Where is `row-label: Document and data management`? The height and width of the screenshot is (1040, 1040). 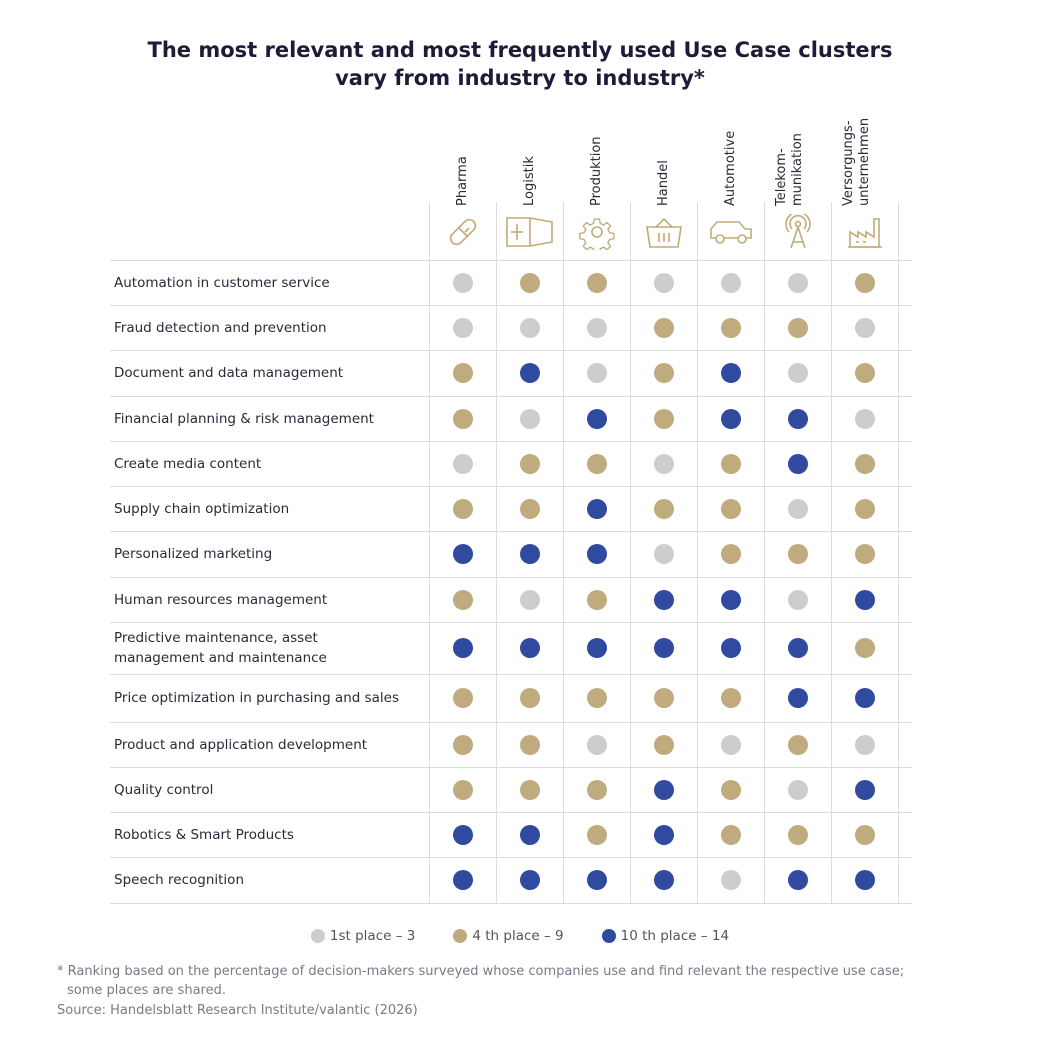 row-label: Document and data management is located at coordinates (229, 373).